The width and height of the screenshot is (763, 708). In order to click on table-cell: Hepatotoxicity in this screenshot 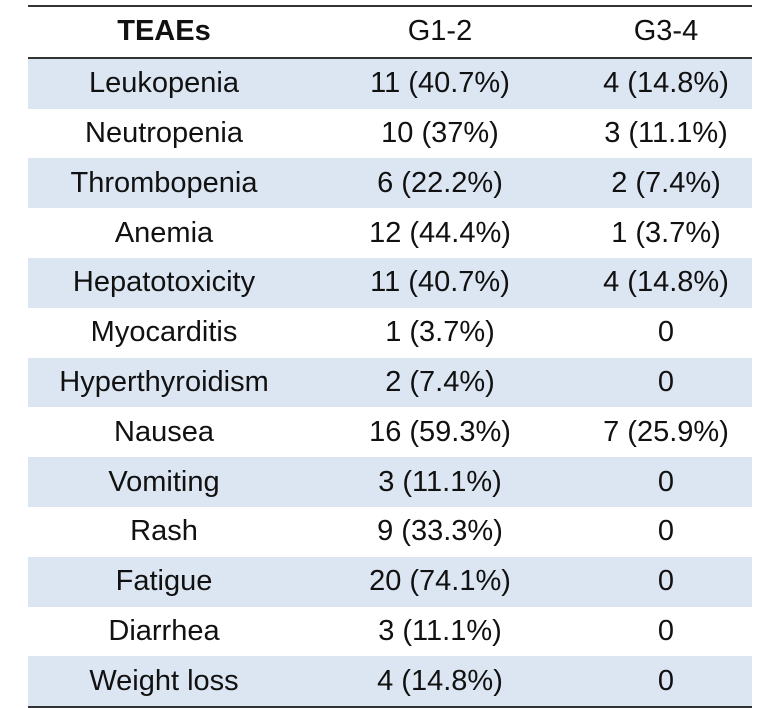, I will do `click(164, 282)`.